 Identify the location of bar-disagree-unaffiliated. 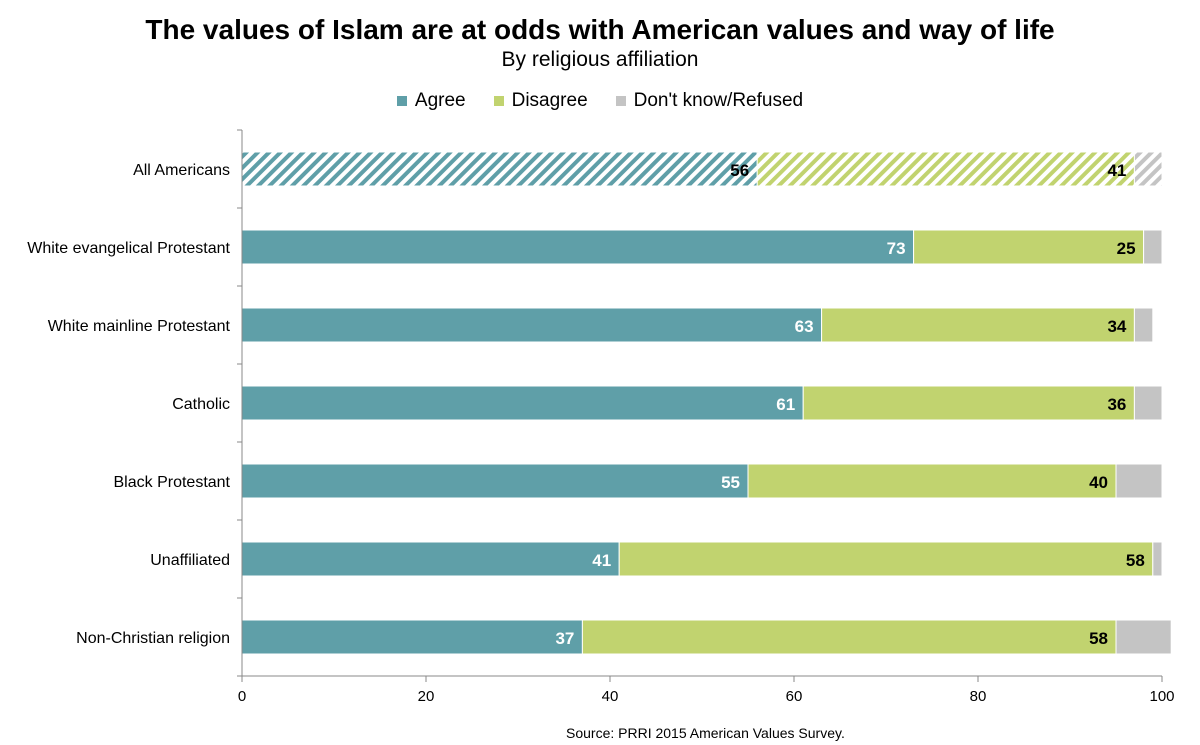
(886, 559).